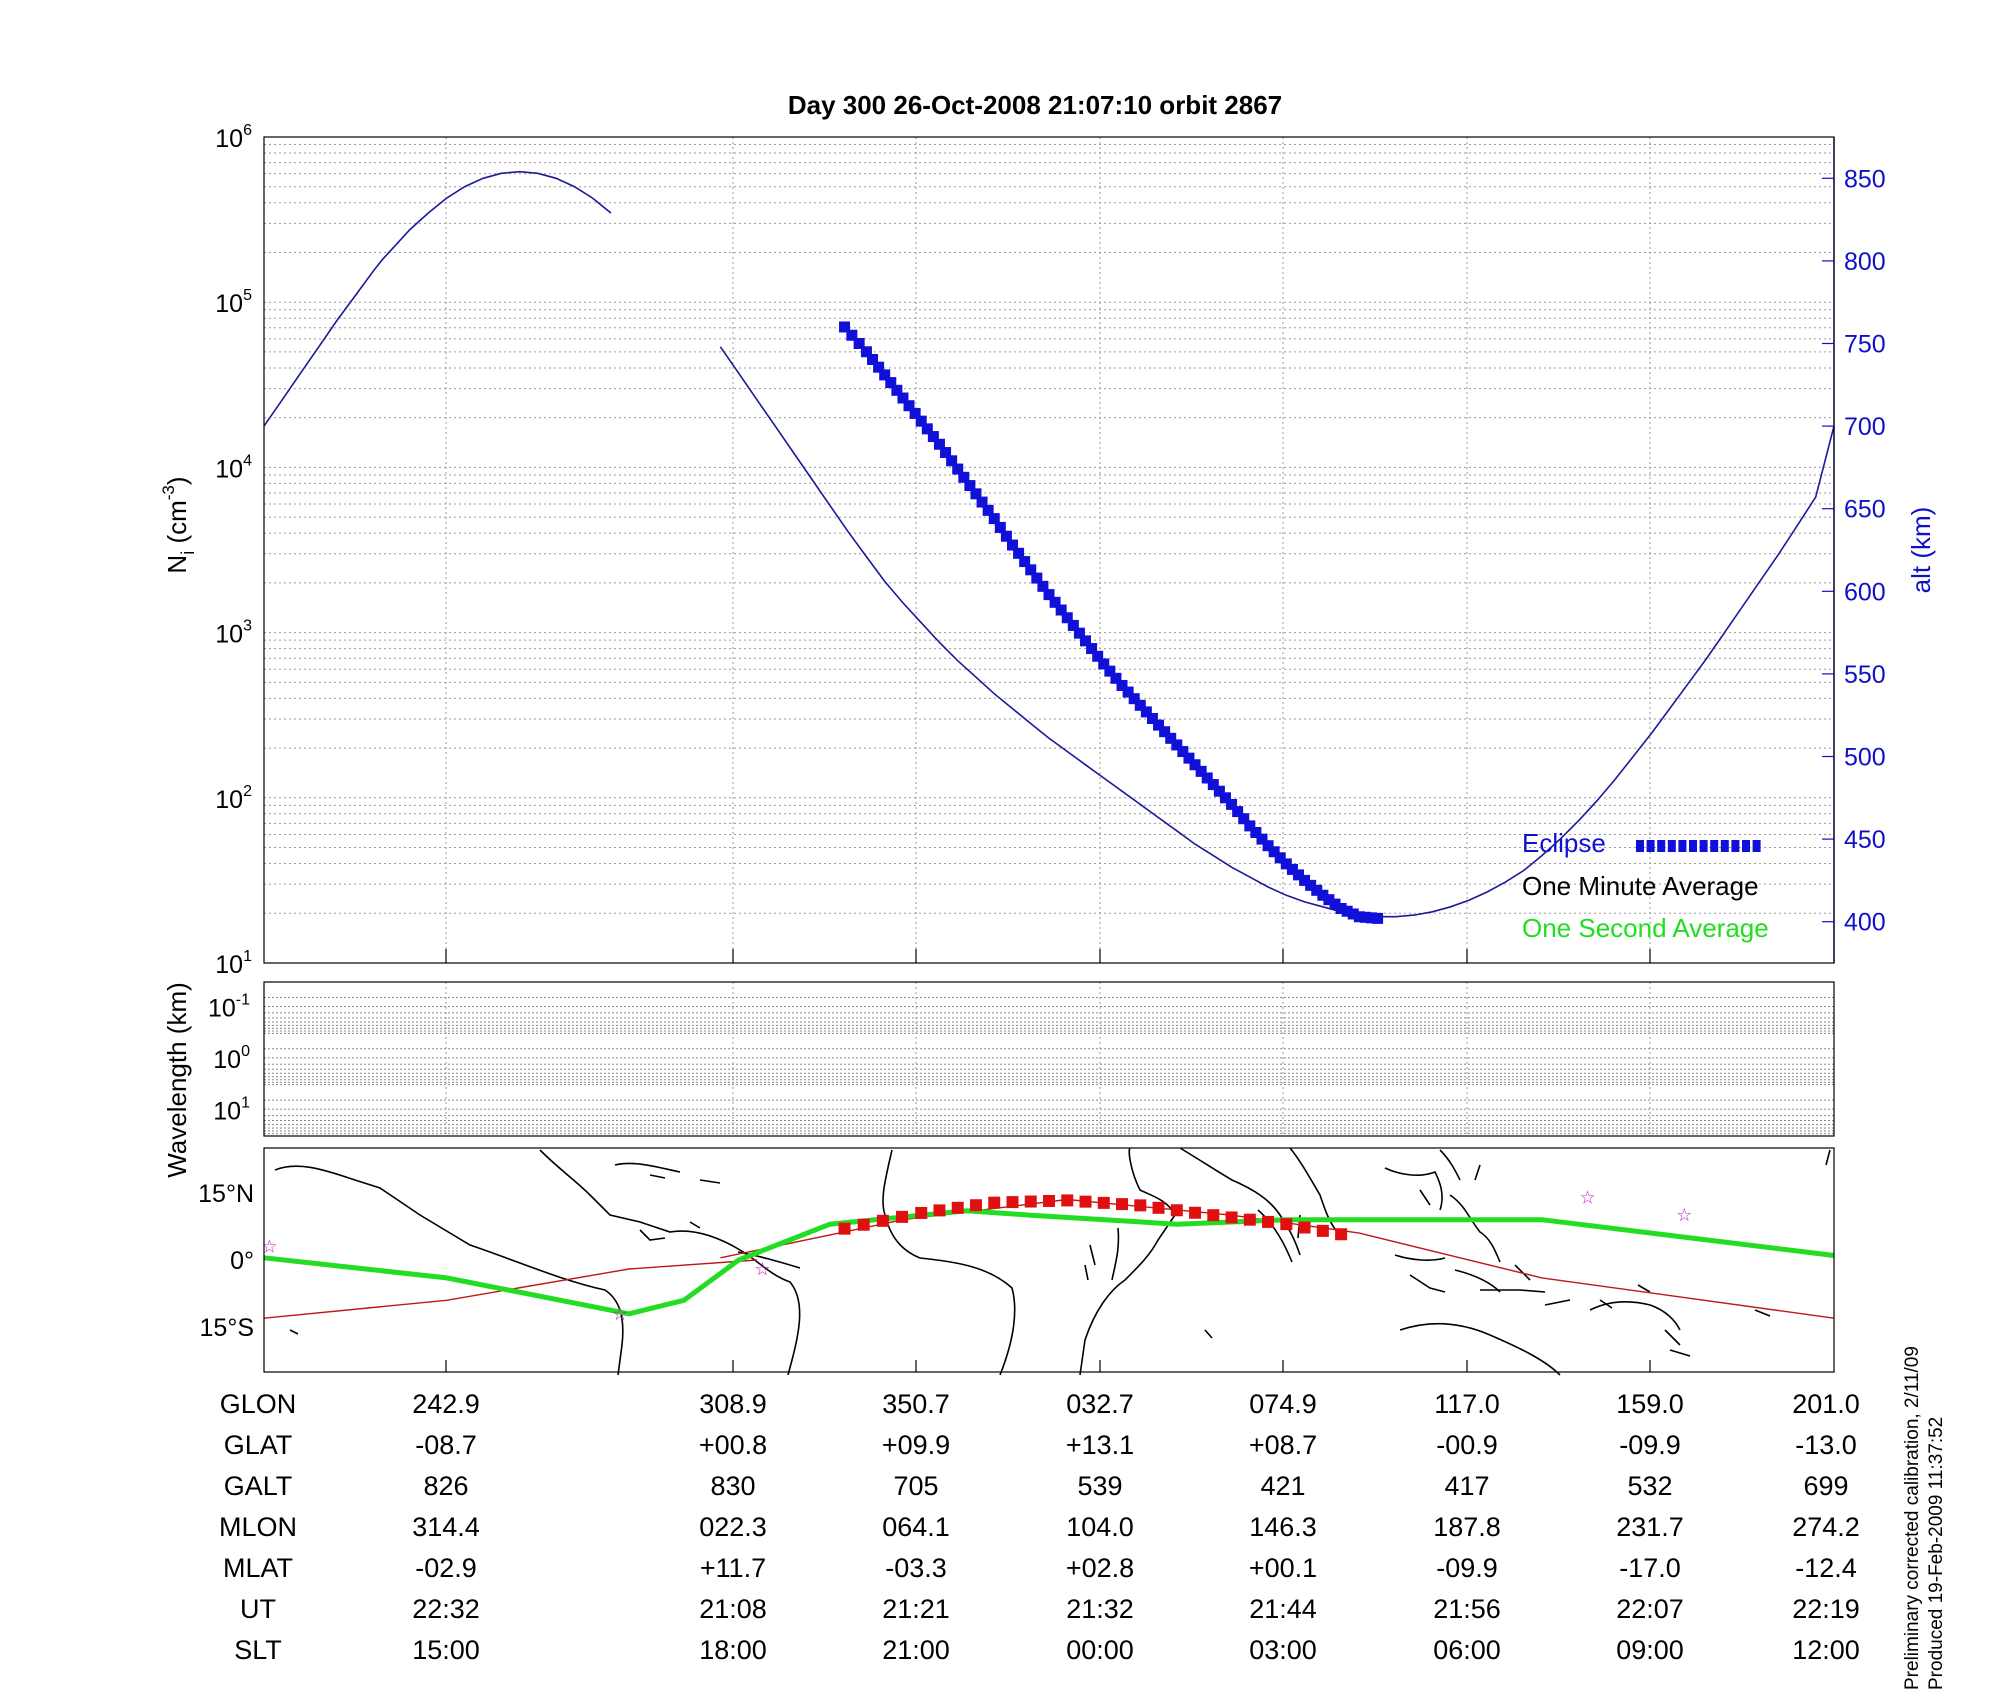 Image resolution: width=2000 pixels, height=1700 pixels. What do you see at coordinates (1865, 592) in the screenshot?
I see `altitude-tick-label: 600` at bounding box center [1865, 592].